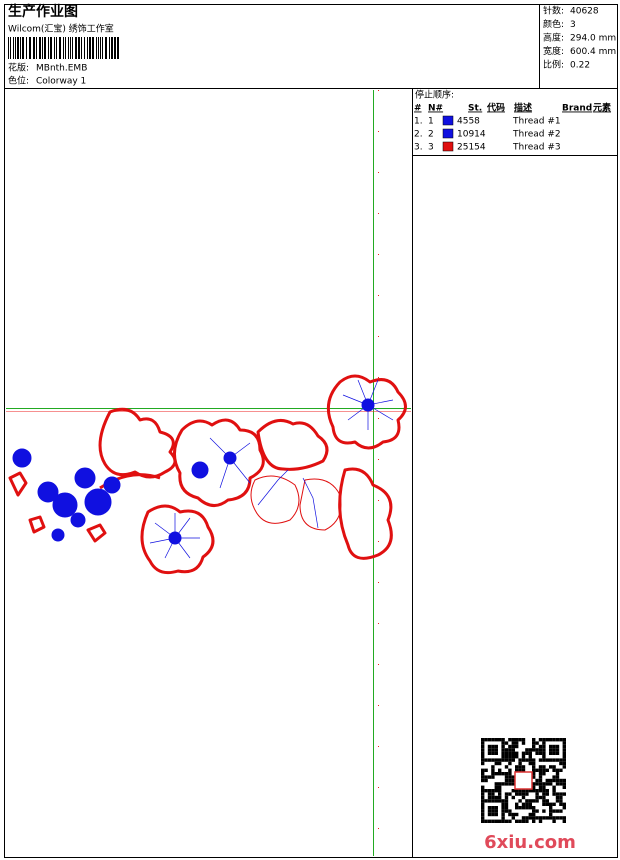 The height and width of the screenshot is (860, 620). Describe the element at coordinates (43, 11) in the screenshot. I see `title: 生产作业图` at that location.